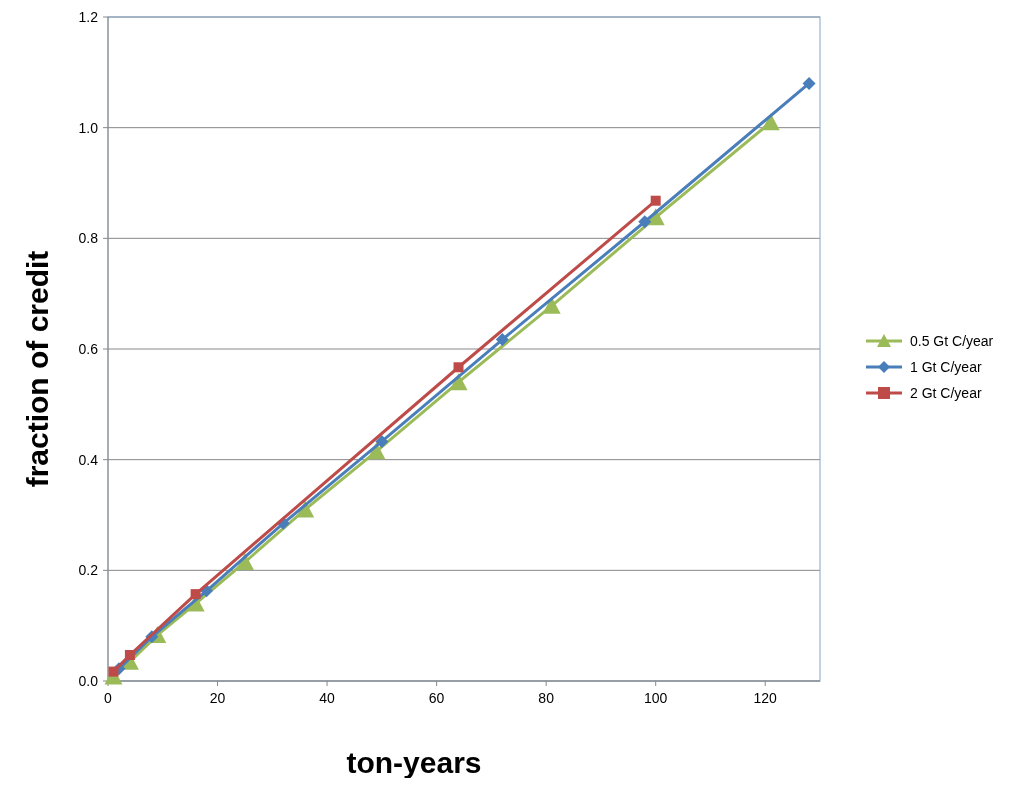  What do you see at coordinates (327, 698) in the screenshot?
I see `x-tick-label: 40` at bounding box center [327, 698].